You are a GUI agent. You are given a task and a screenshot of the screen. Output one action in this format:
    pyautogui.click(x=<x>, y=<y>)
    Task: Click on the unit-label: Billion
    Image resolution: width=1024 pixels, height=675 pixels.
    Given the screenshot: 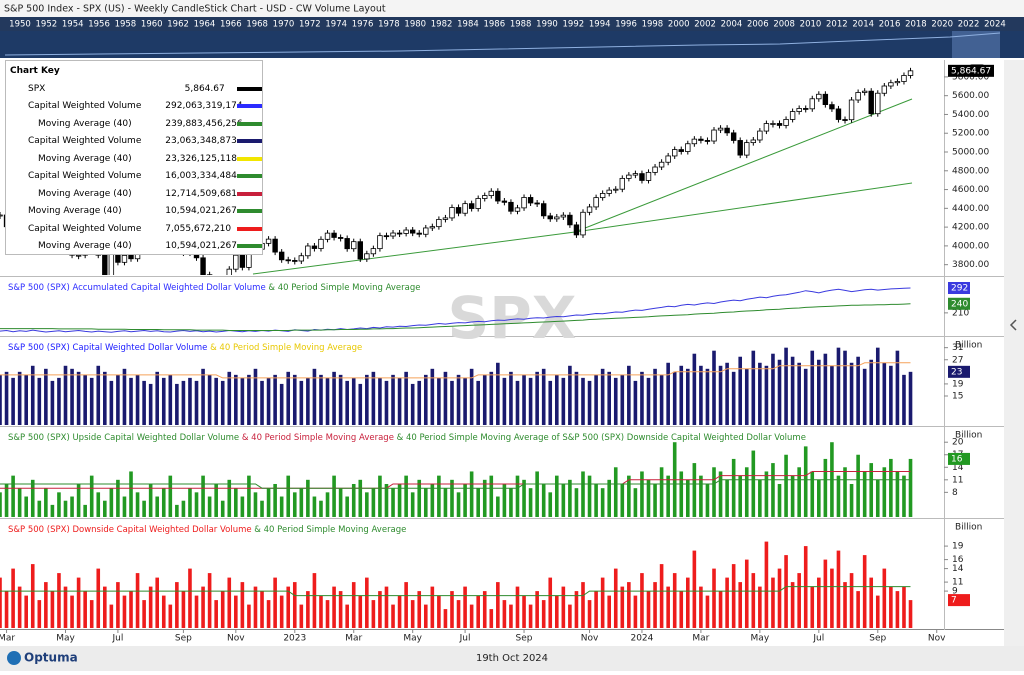 What is the action you would take?
    pyautogui.click(x=968, y=436)
    